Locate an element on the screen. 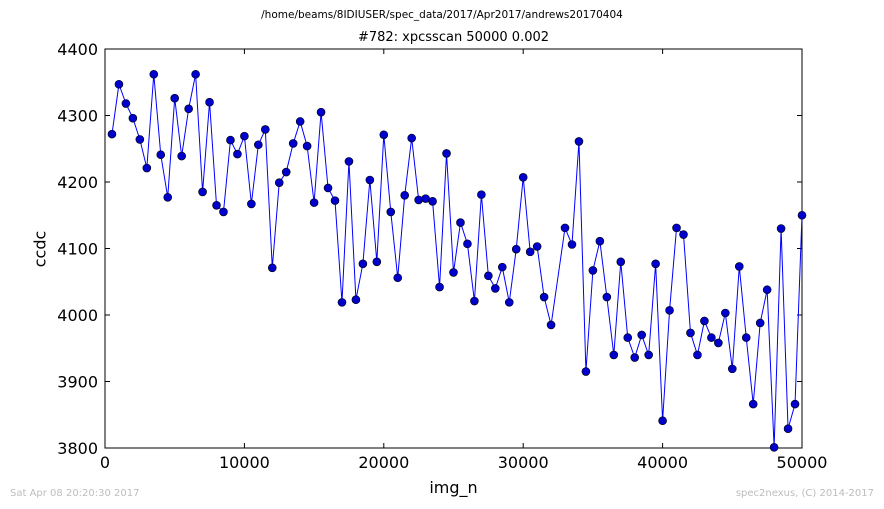  footer-credit: spec2nexus, (C) 2014-2017 is located at coordinates (804, 493).